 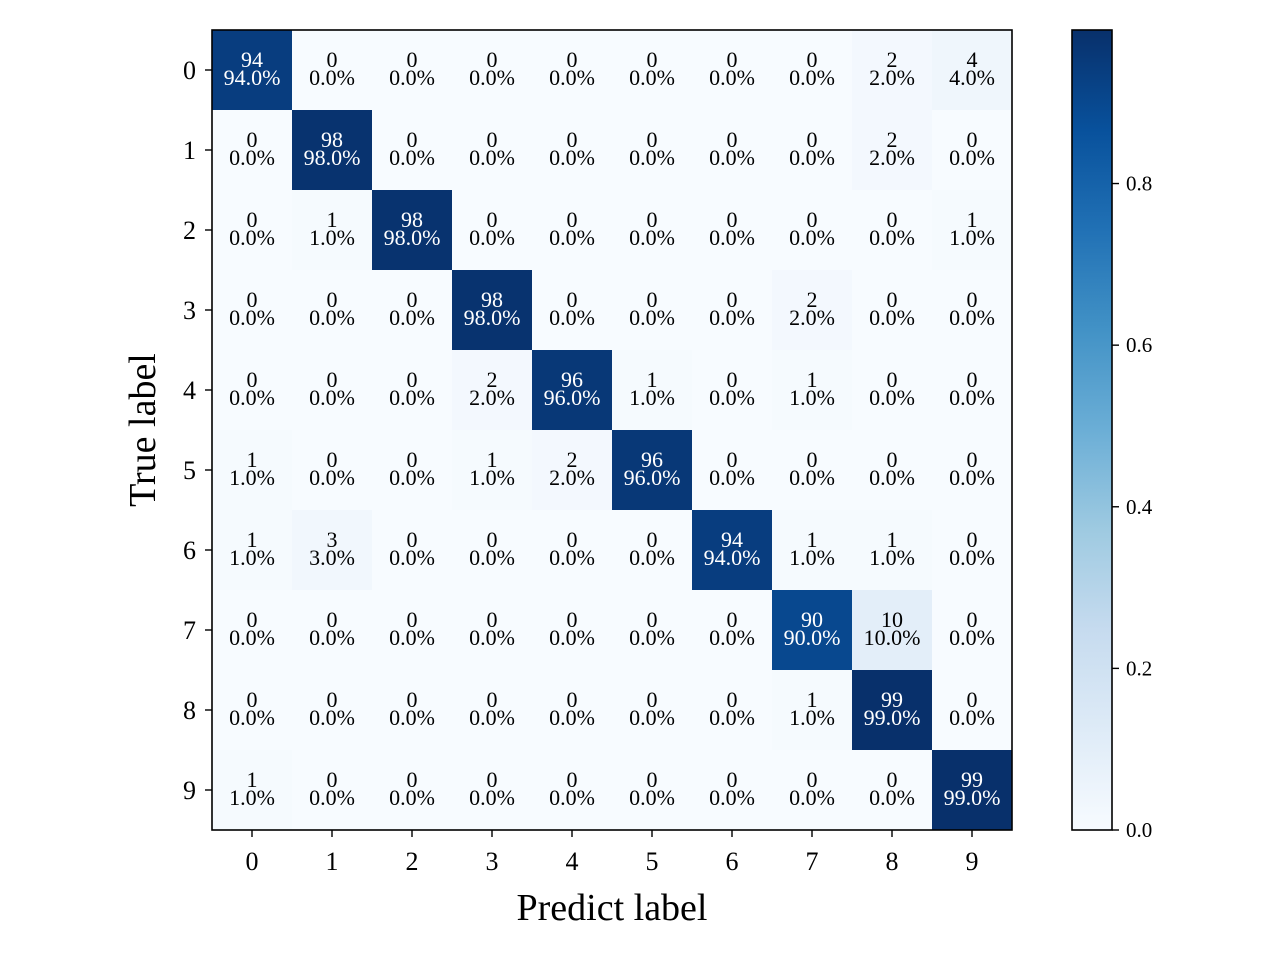 I want to click on cell-percent-label: 10.0%, so click(x=892, y=637).